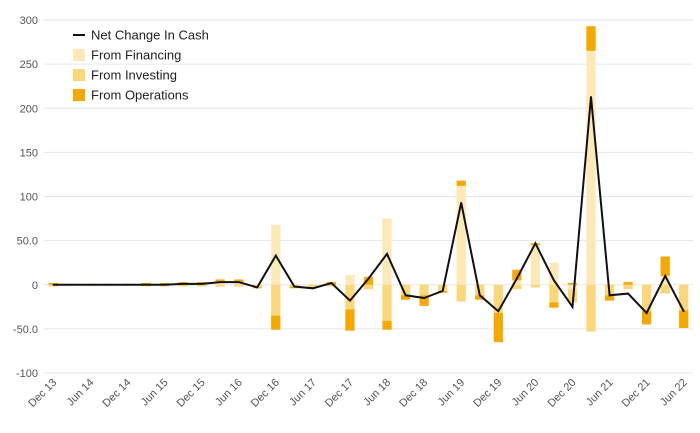 Image resolution: width=700 pixels, height=433 pixels. I want to click on legend-label: From Investing, so click(134, 75).